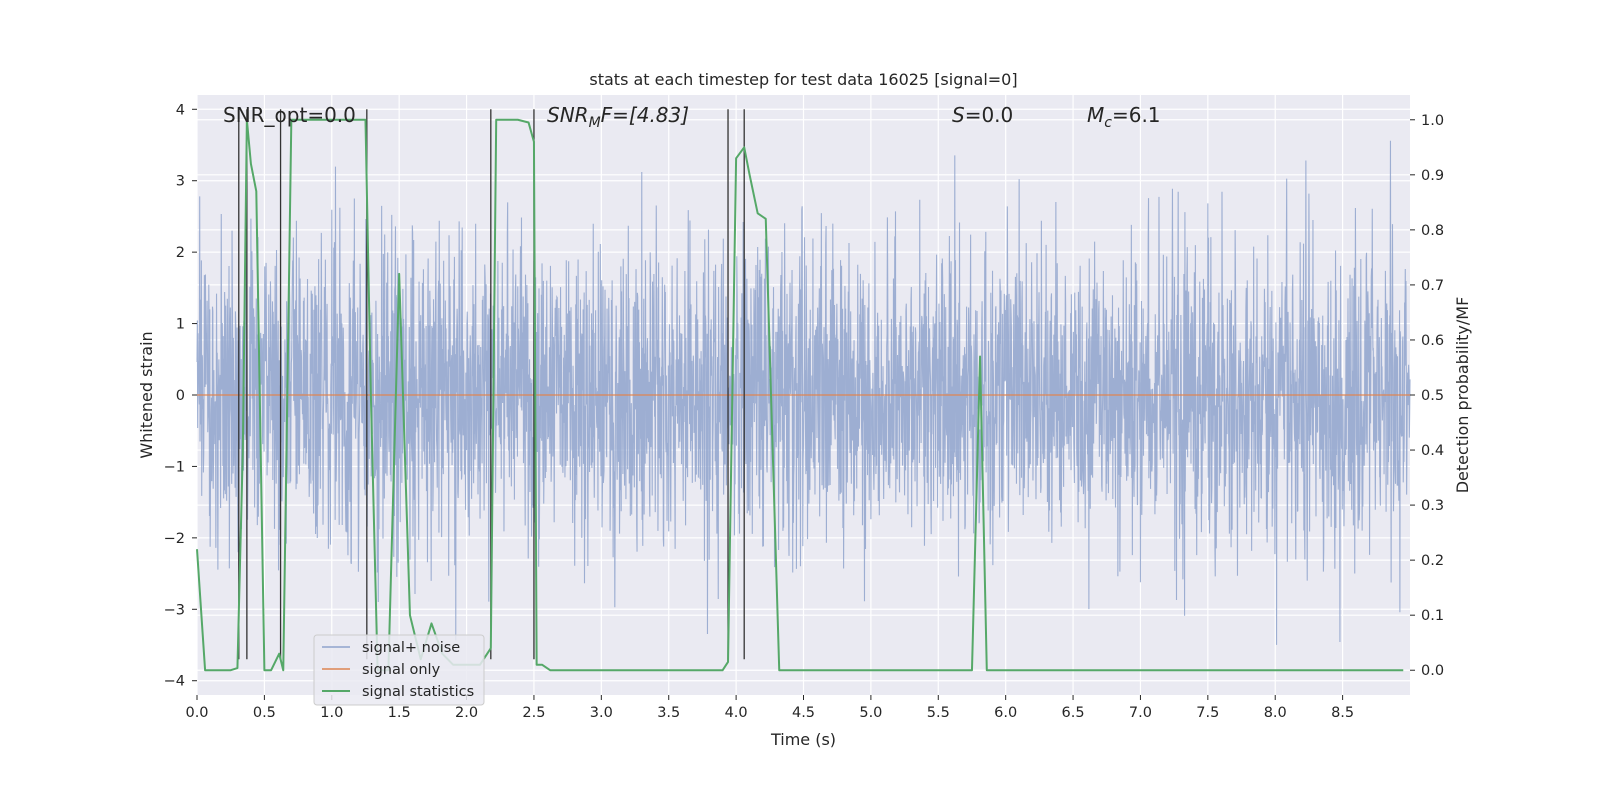  I want to click on x-tick-label: 7.0, so click(1140, 713).